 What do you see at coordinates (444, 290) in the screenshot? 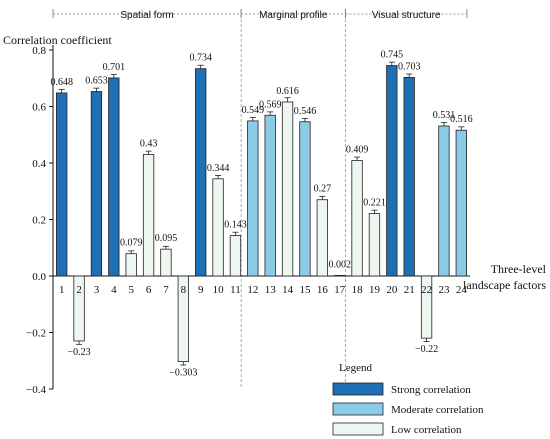
I see `x-tick-label: 23` at bounding box center [444, 290].